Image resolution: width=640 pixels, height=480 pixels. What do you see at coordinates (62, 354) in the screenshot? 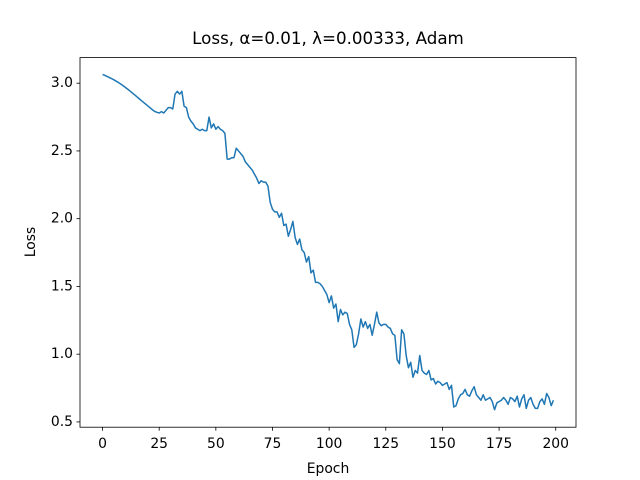
I see `y-tick-label: 1.0` at bounding box center [62, 354].